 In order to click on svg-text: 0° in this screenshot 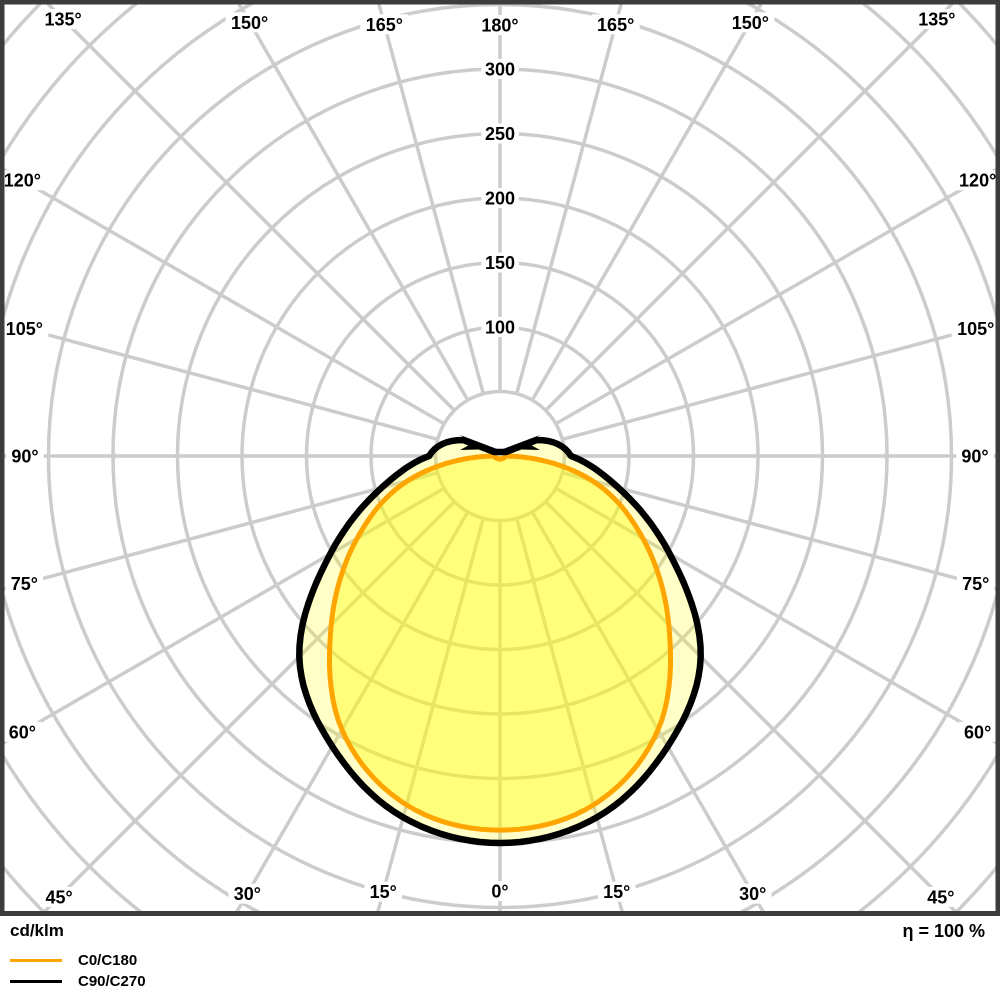, I will do `click(499, 892)`.